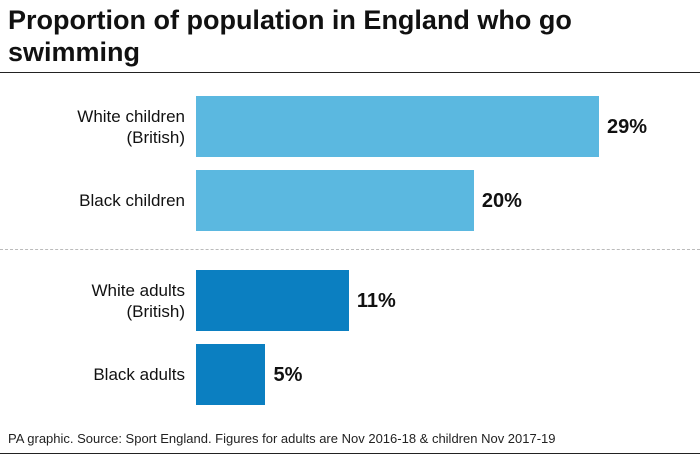 The width and height of the screenshot is (700, 459). Describe the element at coordinates (376, 300) in the screenshot. I see `value-label: 11%` at that location.